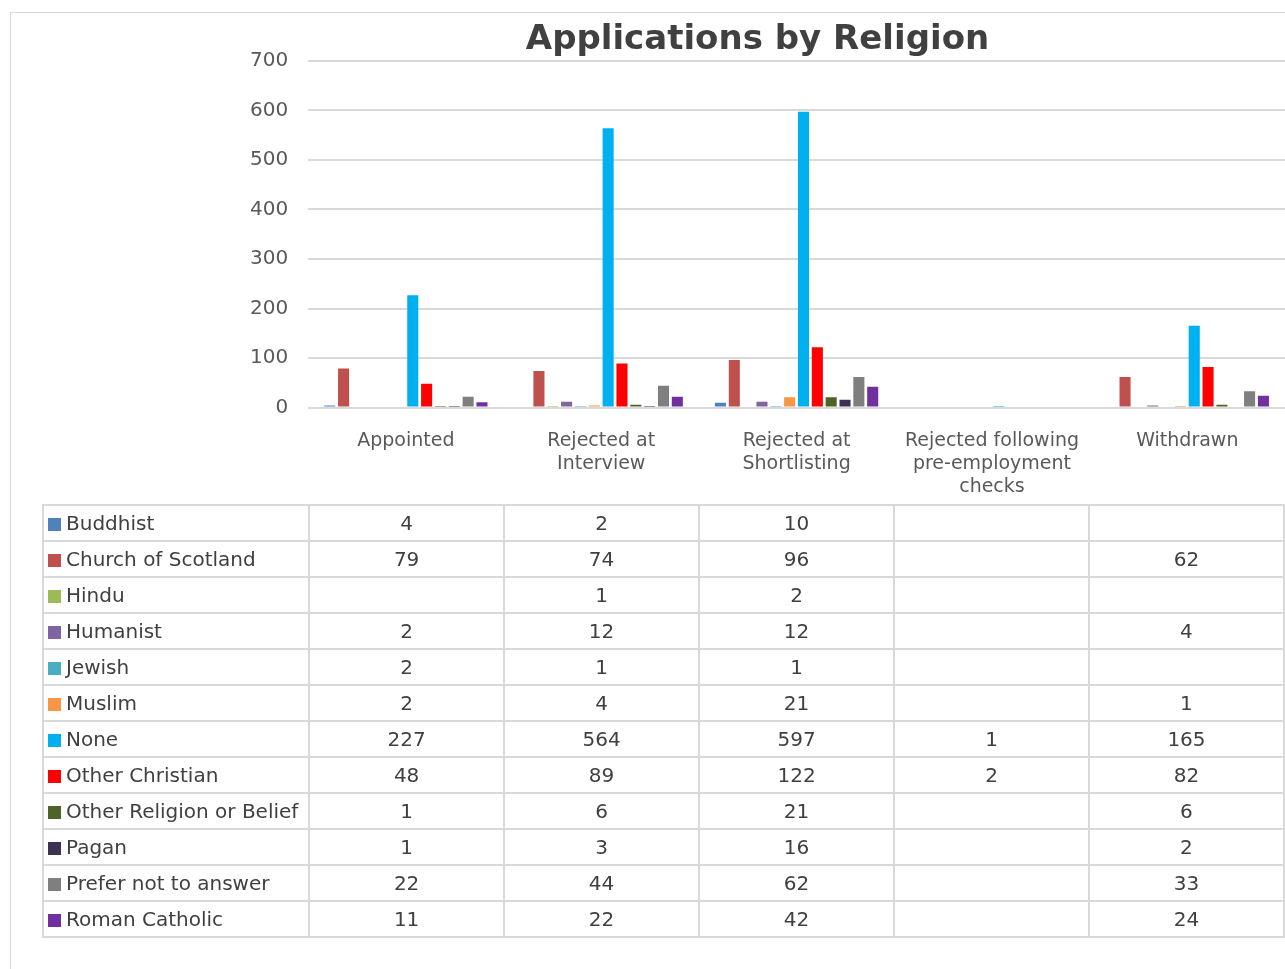 This screenshot has width=1285, height=969. Describe the element at coordinates (602, 846) in the screenshot. I see `data-label: 3` at that location.